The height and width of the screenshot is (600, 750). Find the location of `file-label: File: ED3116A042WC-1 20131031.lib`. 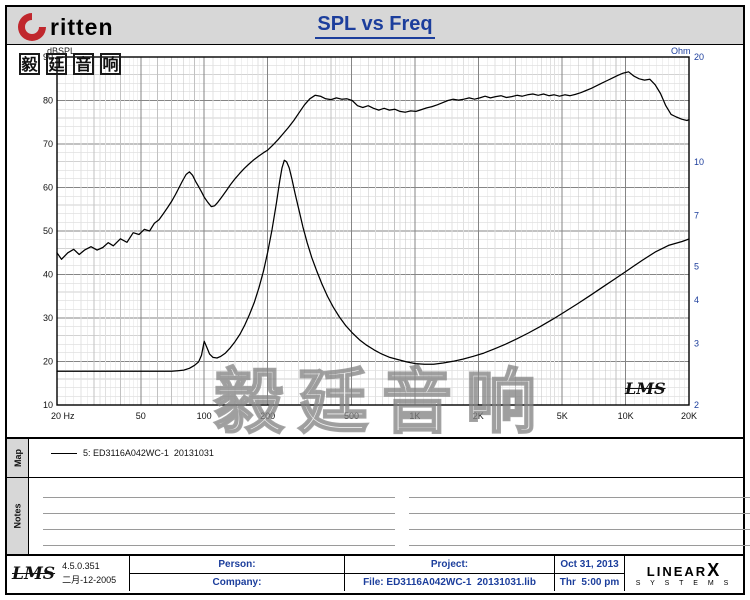

file-label: File: ED3116A042WC-1 20131031.lib is located at coordinates (449, 582).